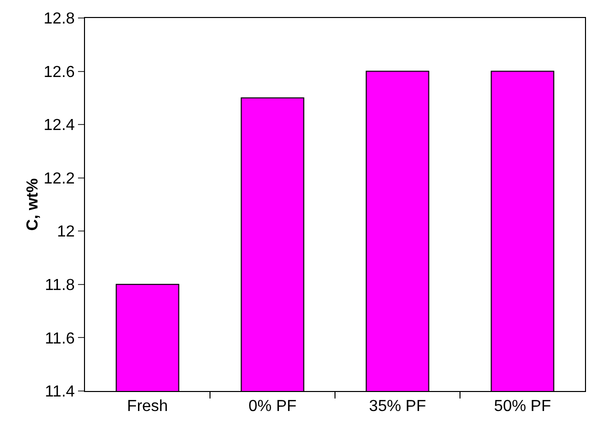 The height and width of the screenshot is (436, 610). Describe the element at coordinates (59, 19) in the screenshot. I see `y-tick-label: 12.8` at that location.